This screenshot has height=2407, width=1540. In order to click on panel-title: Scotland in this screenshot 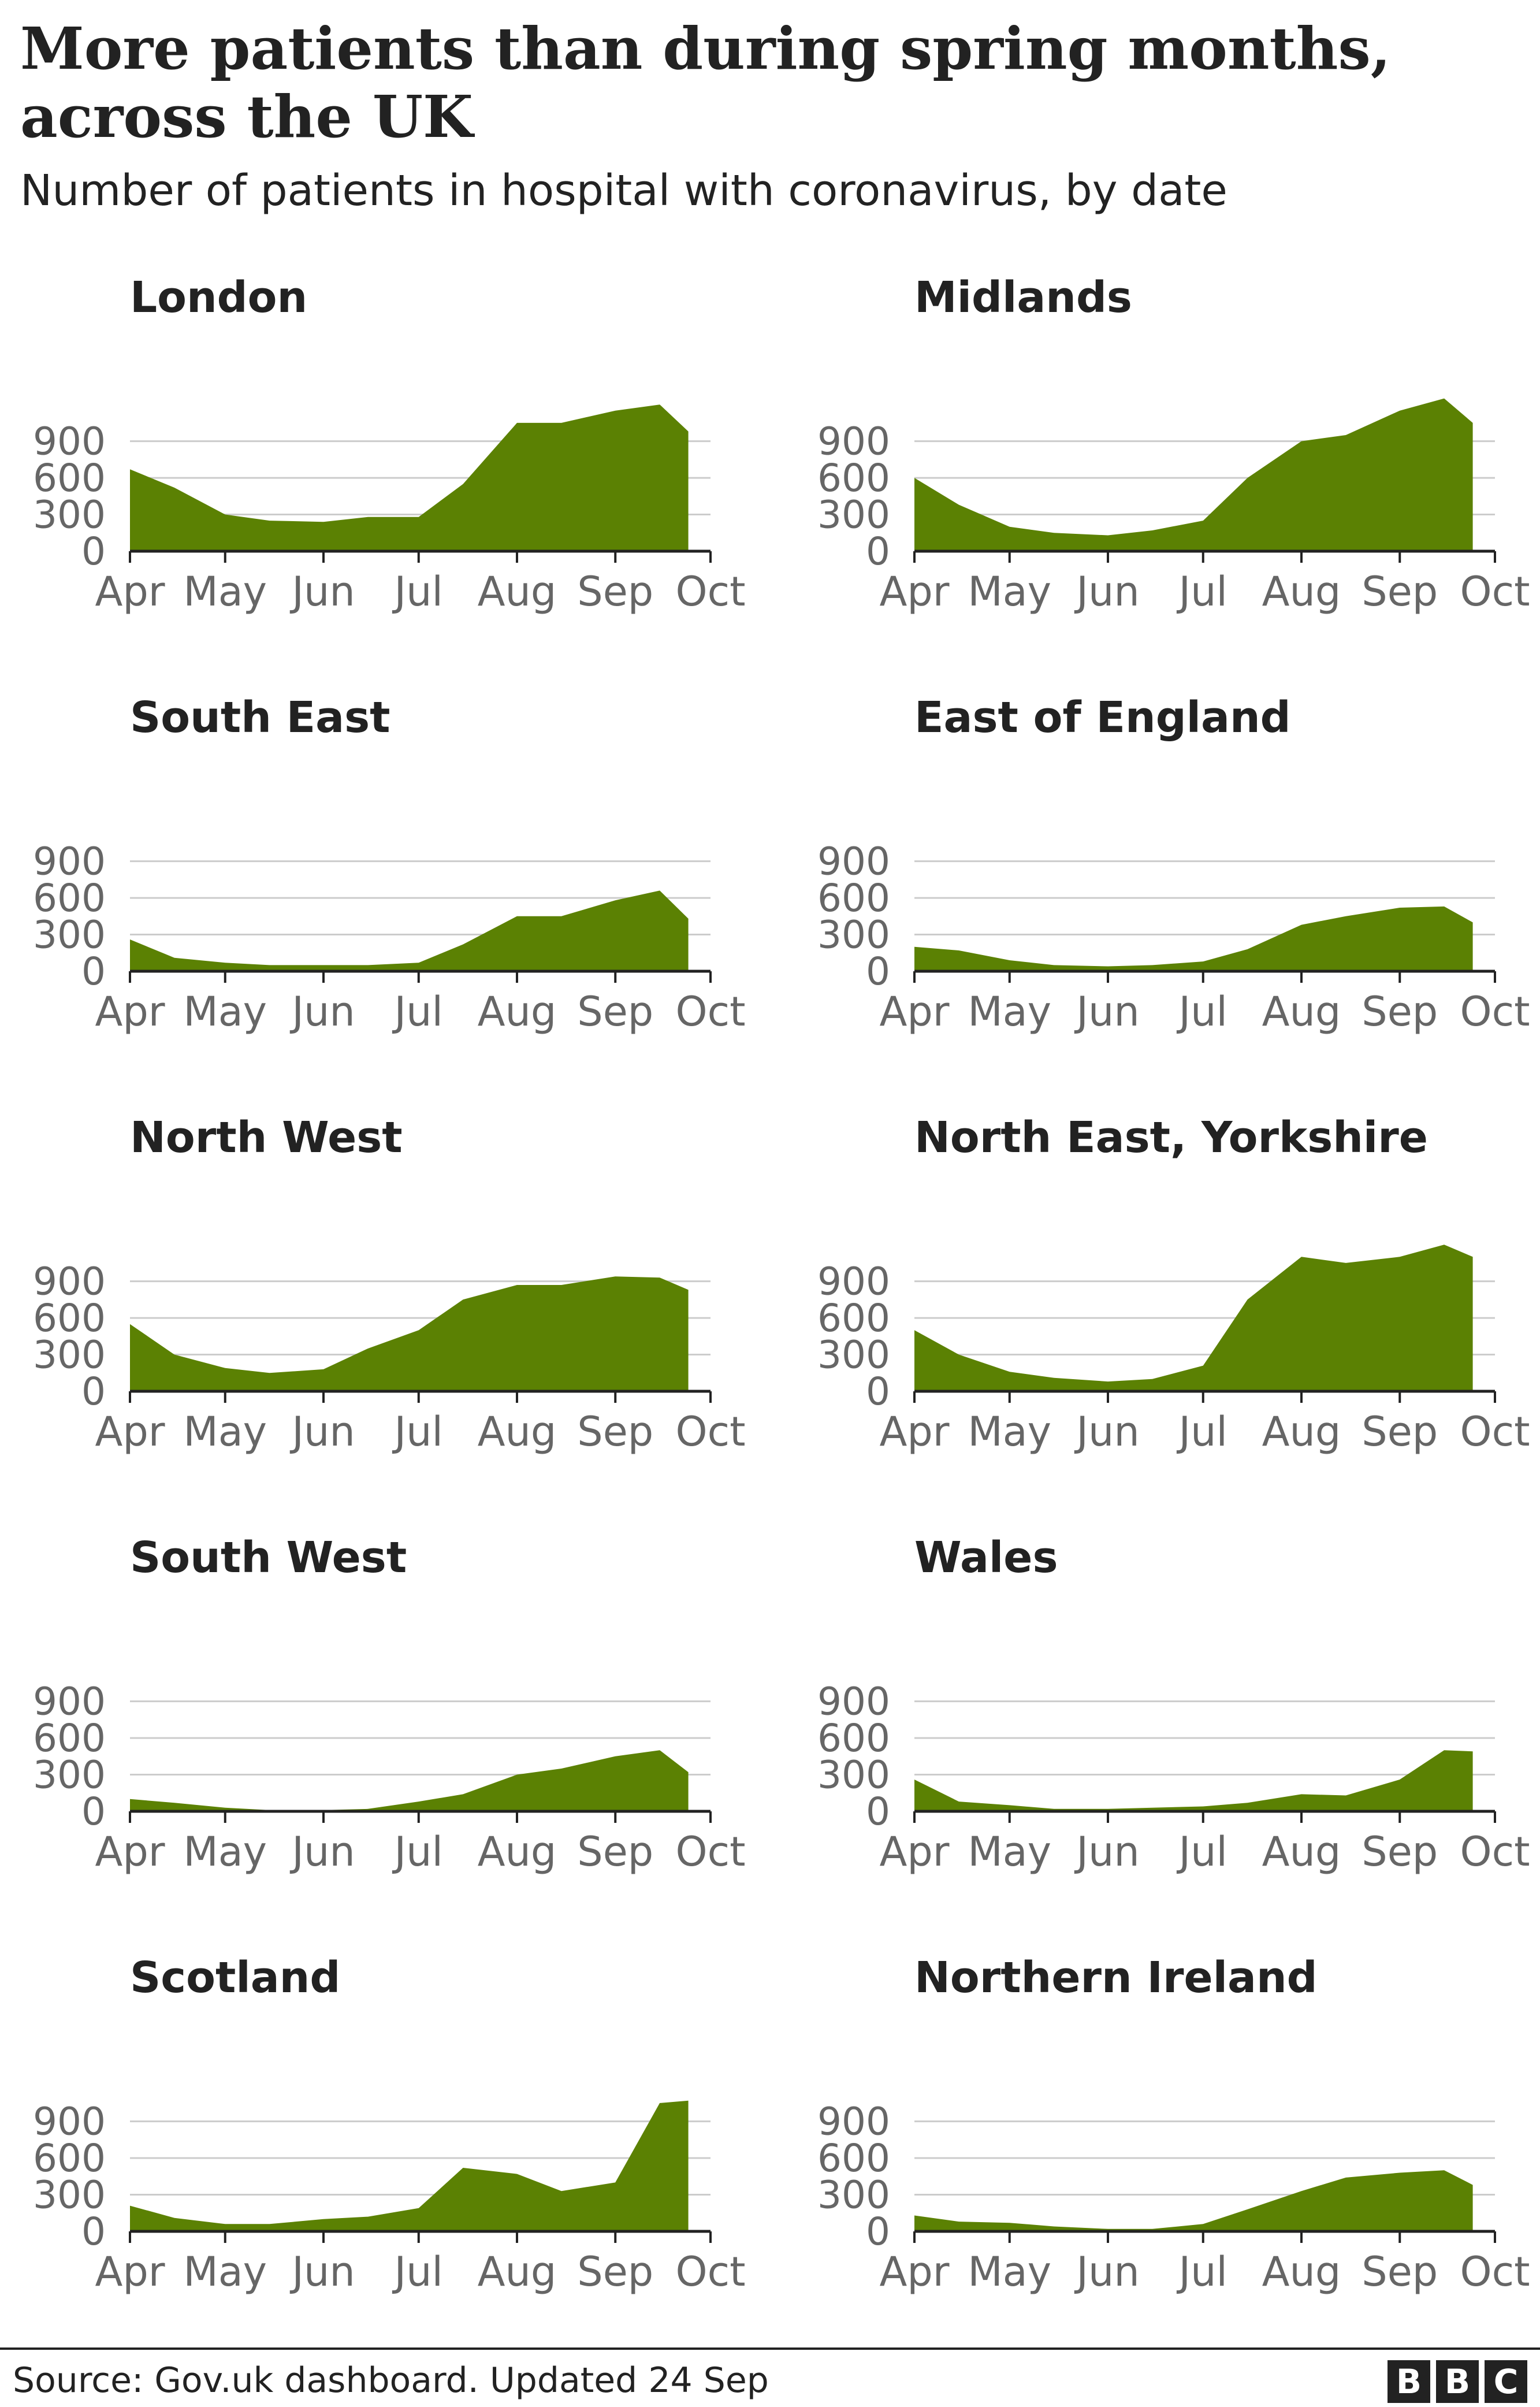, I will do `click(235, 1978)`.